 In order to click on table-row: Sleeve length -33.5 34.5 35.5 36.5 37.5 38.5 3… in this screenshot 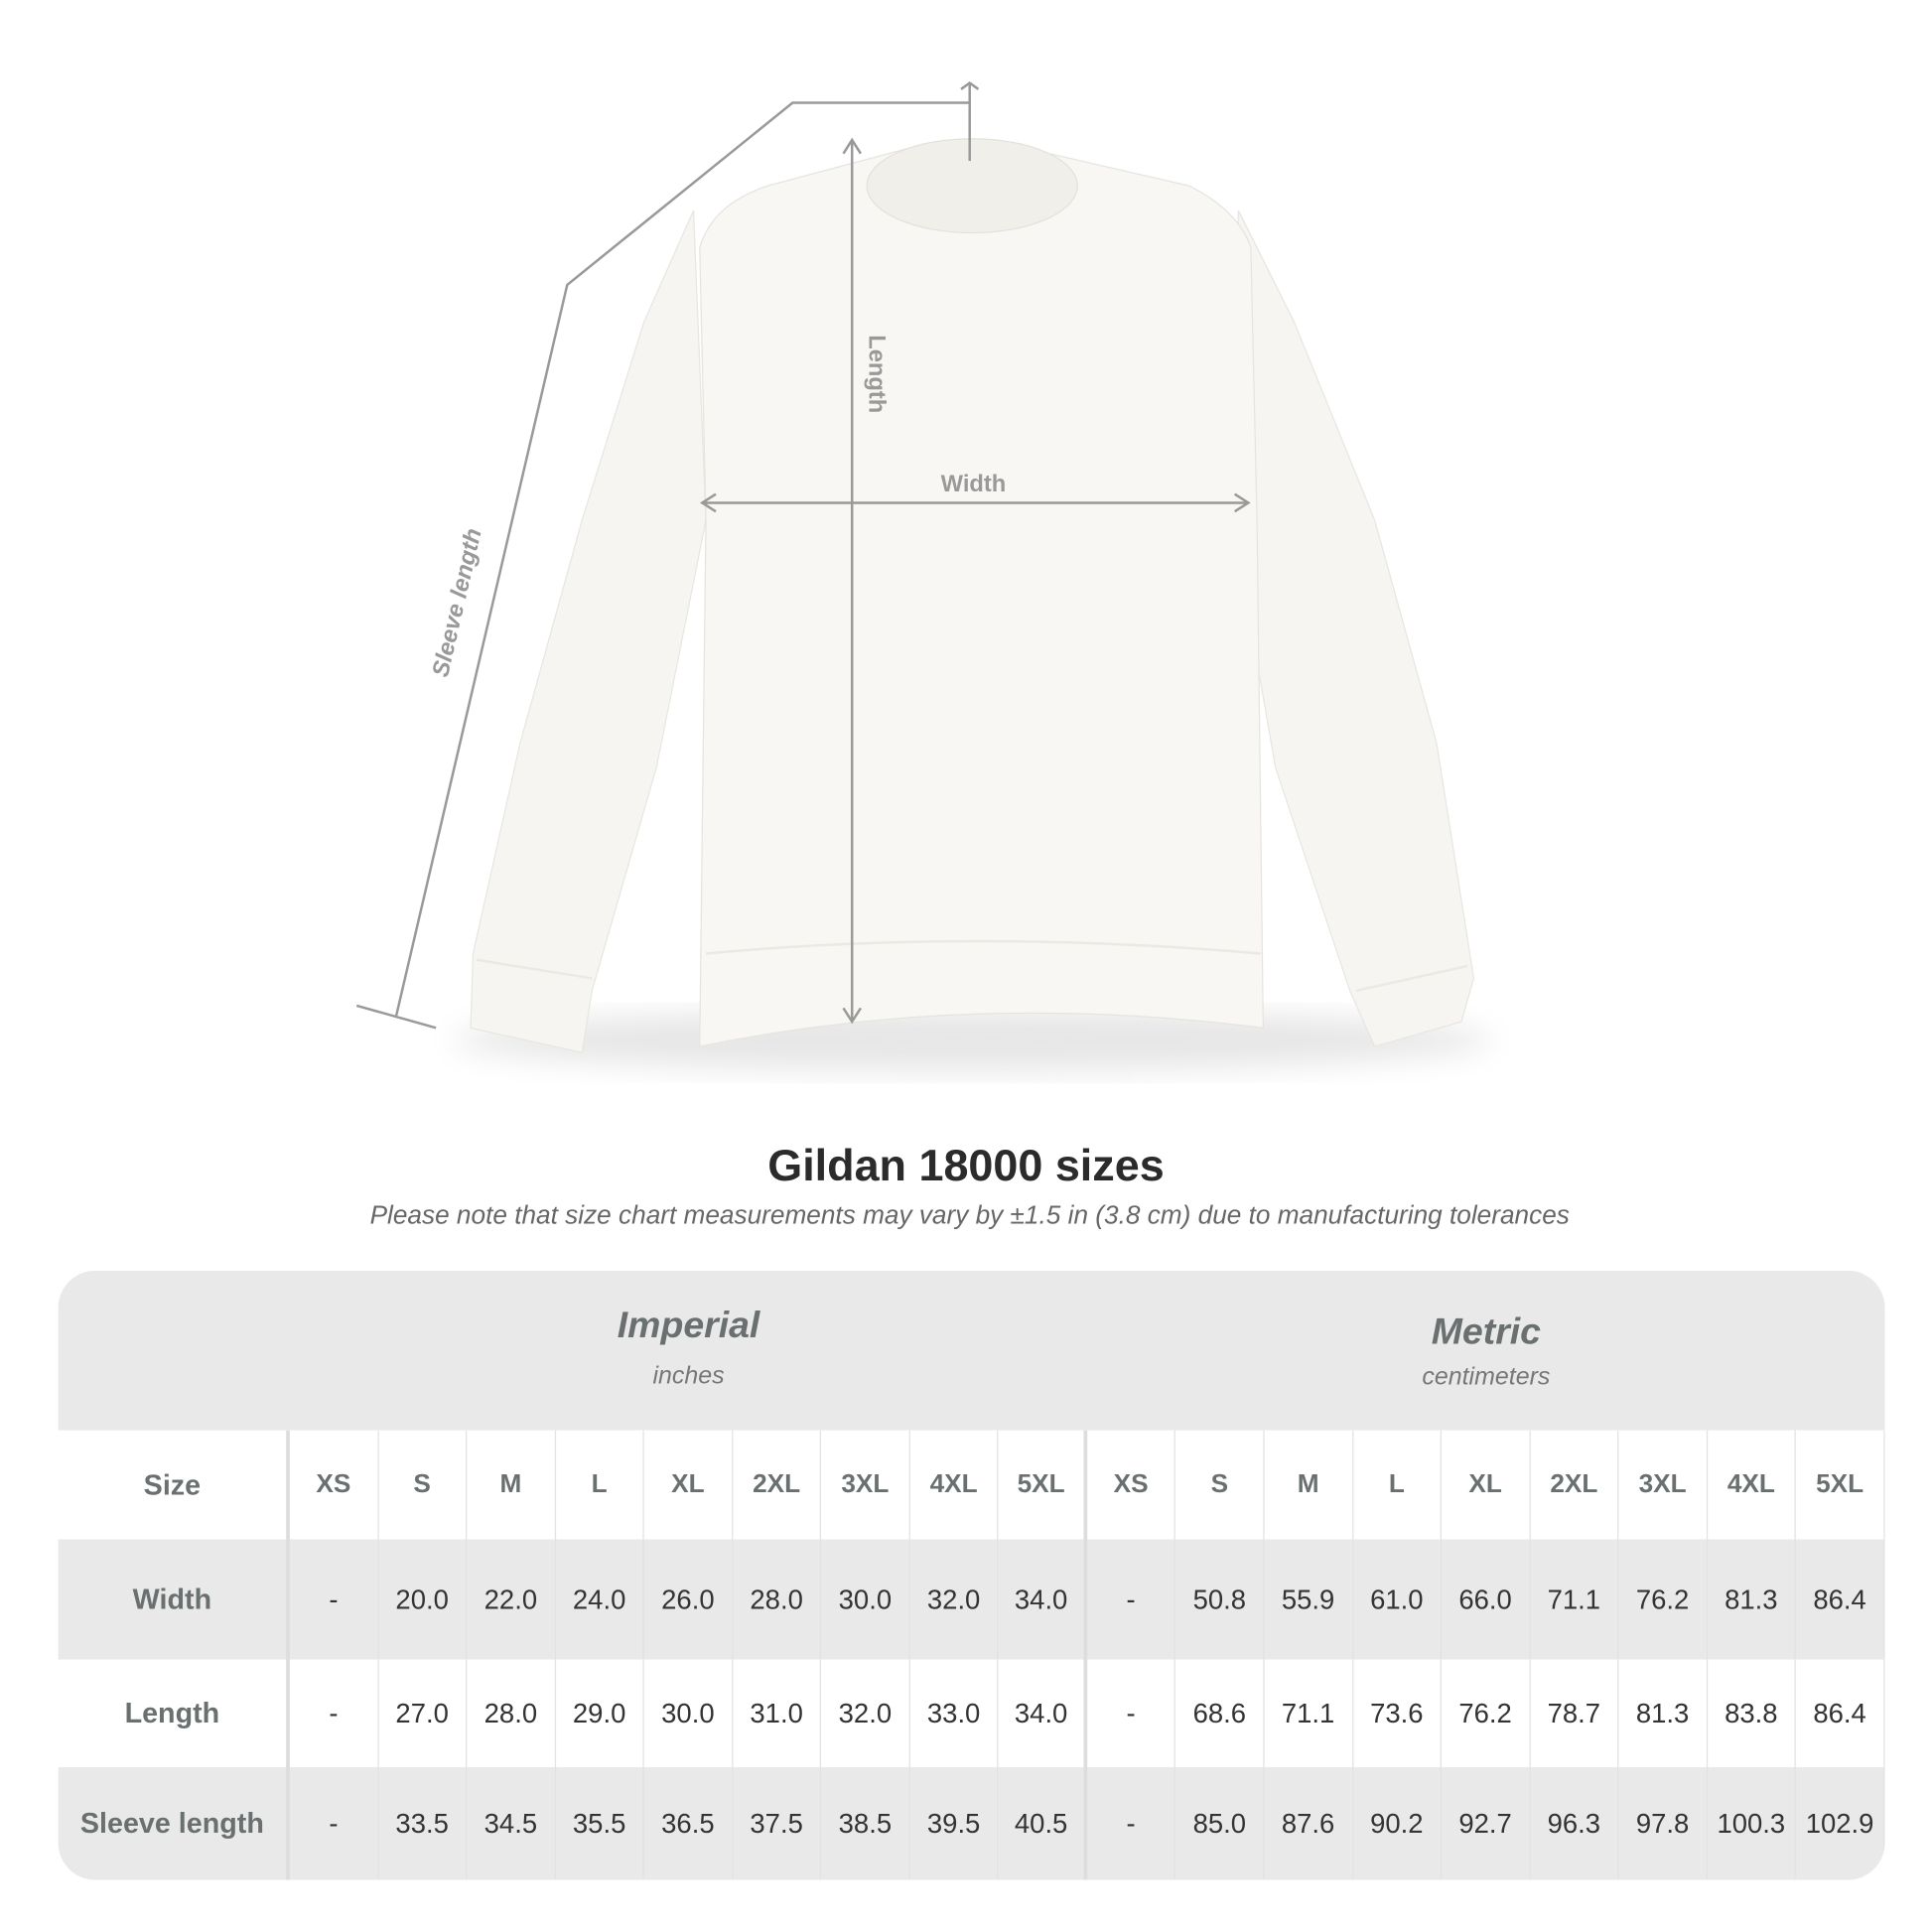, I will do `click(971, 1823)`.